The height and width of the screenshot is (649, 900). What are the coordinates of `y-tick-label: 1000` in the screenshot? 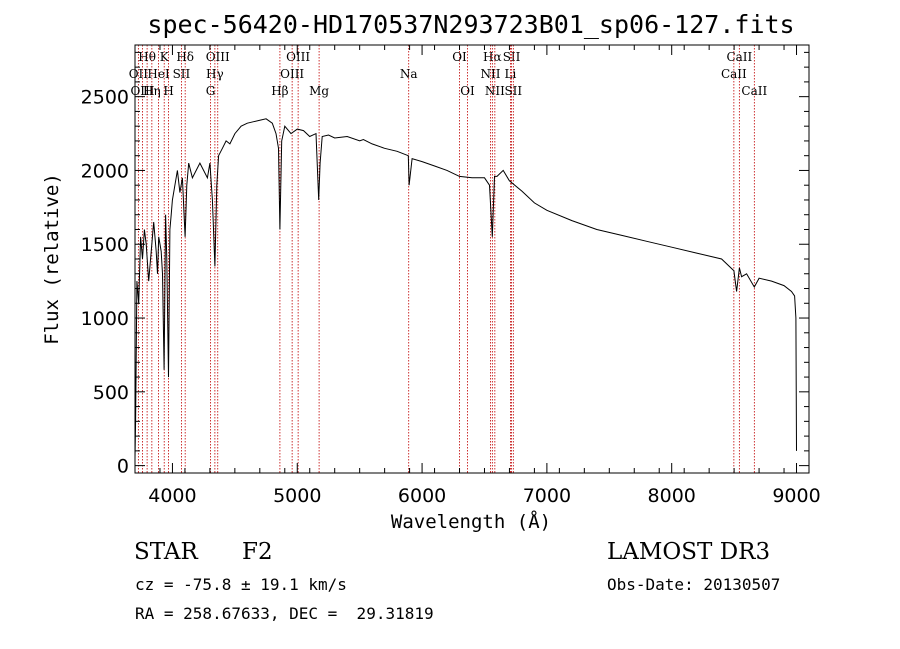 It's located at (105, 319).